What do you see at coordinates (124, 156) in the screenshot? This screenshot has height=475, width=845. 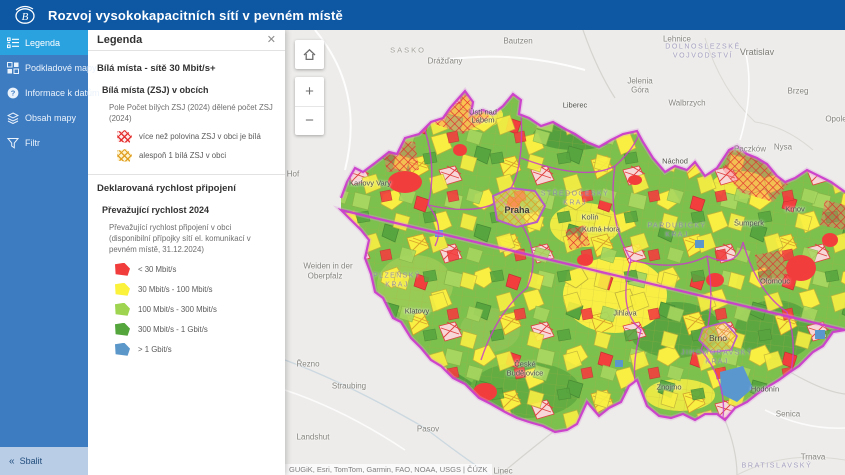 I see `yellow-crosshatch-swatch-icon` at bounding box center [124, 156].